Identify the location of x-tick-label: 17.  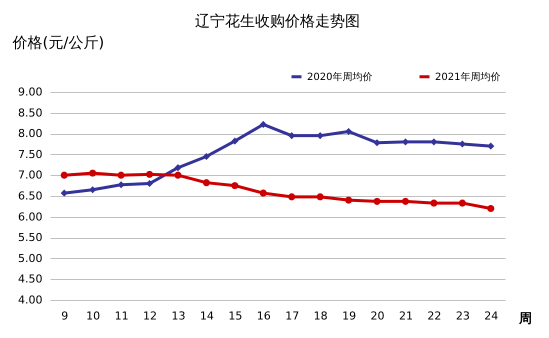
(292, 316).